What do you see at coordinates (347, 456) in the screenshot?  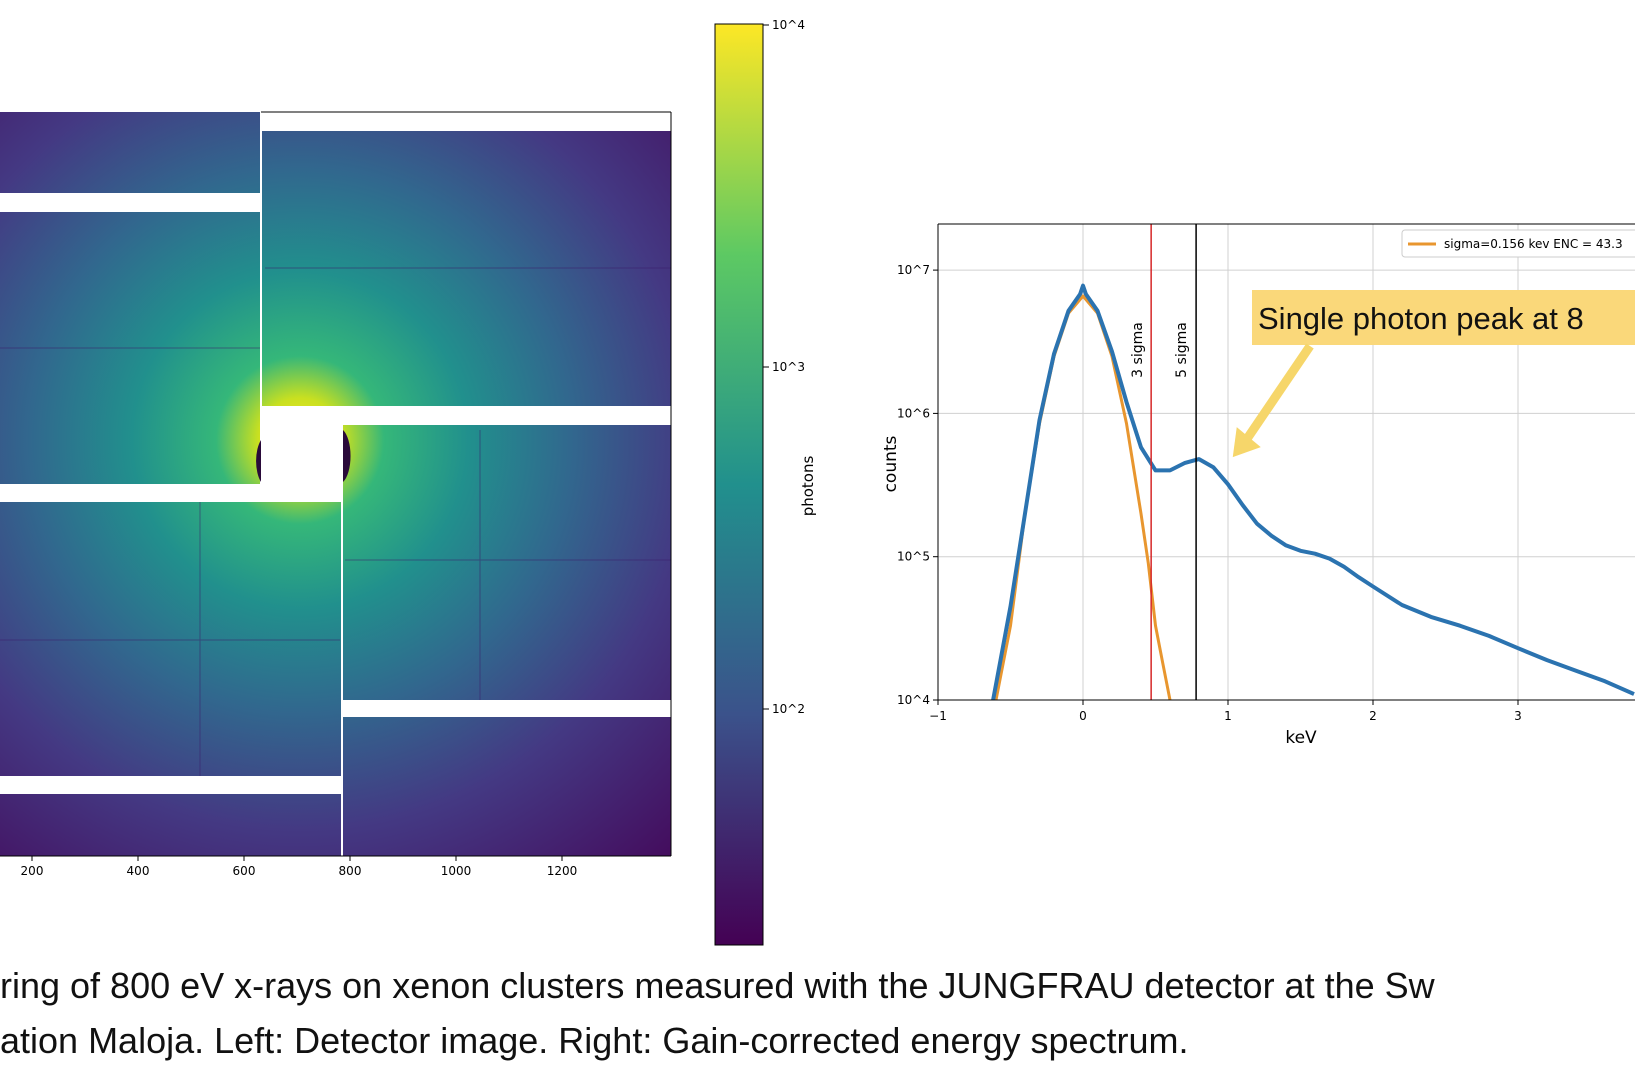 I see `beamstop-right` at bounding box center [347, 456].